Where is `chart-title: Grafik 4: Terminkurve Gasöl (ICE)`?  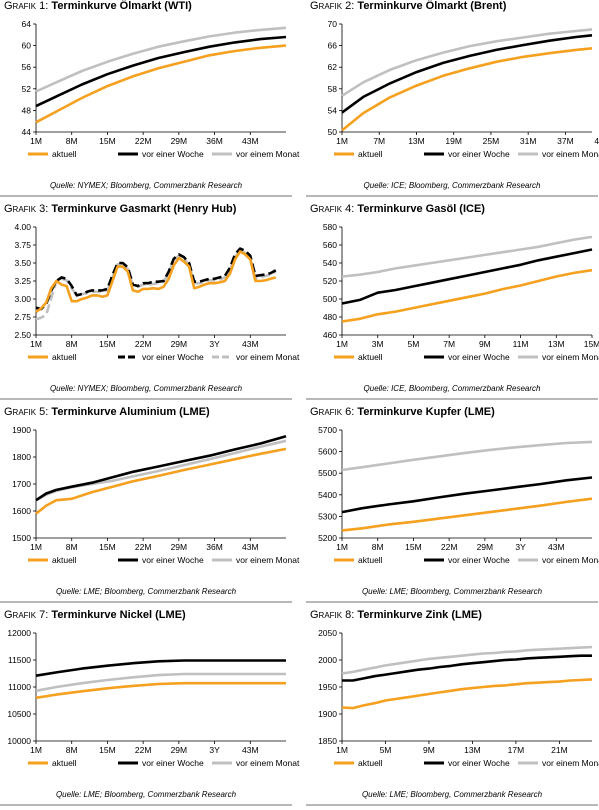 chart-title: Grafik 4: Terminkurve Gasöl (ICE) is located at coordinates (397, 209).